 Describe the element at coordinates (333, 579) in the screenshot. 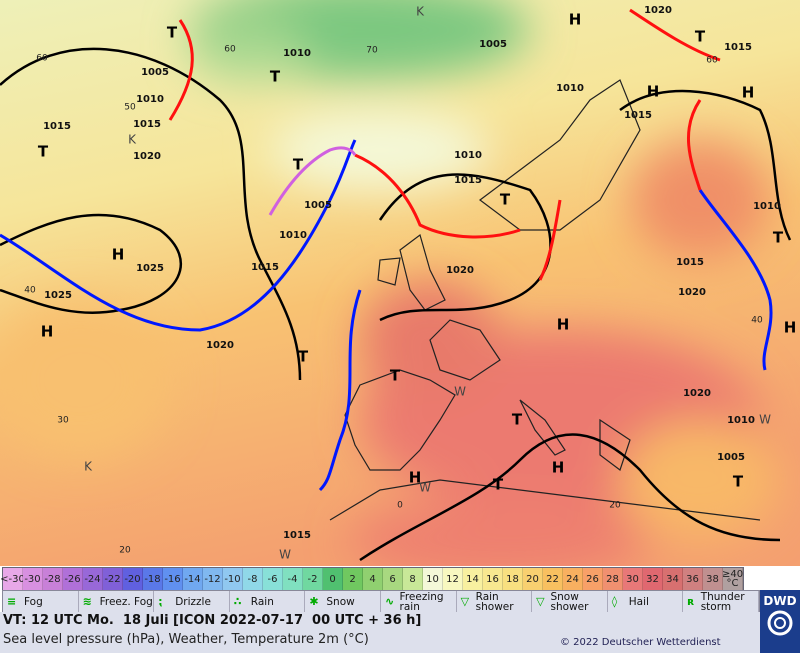

I see `scale-cell: 0` at that location.